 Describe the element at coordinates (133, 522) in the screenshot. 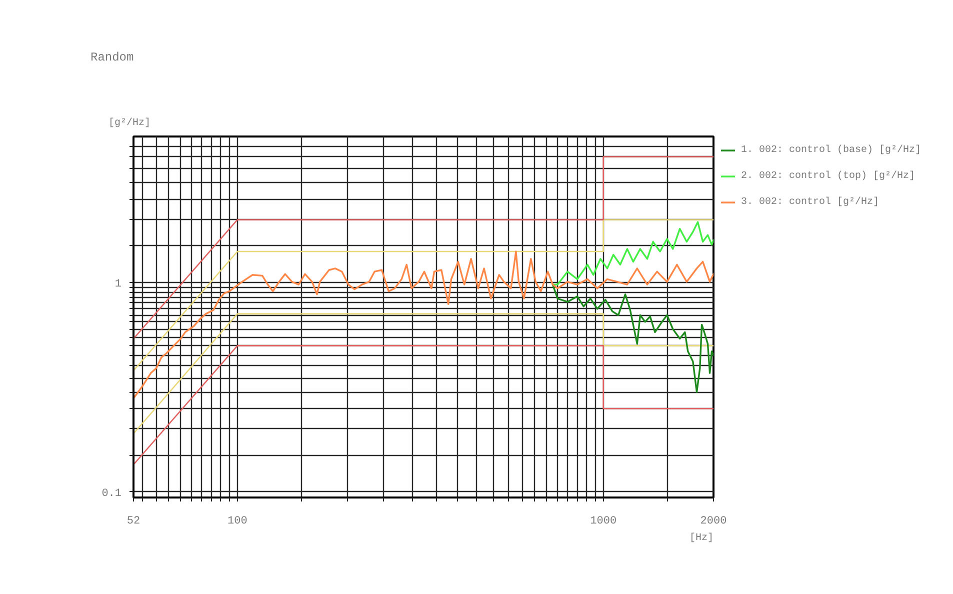

I see `x-tick-label: 52` at that location.